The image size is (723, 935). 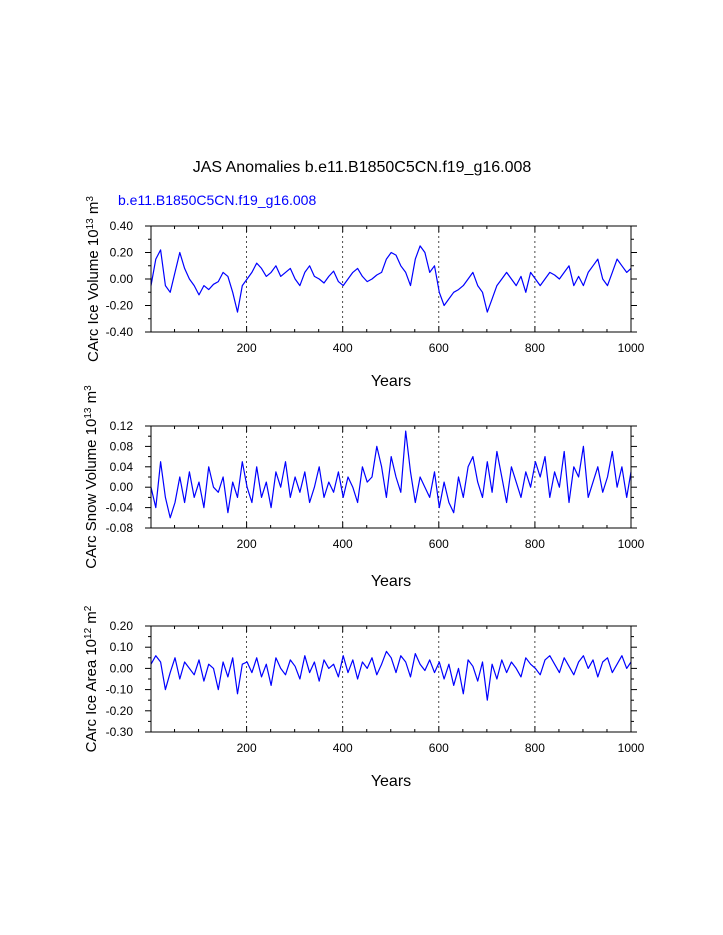 I want to click on y-tick-label: 0.12, so click(x=122, y=426).